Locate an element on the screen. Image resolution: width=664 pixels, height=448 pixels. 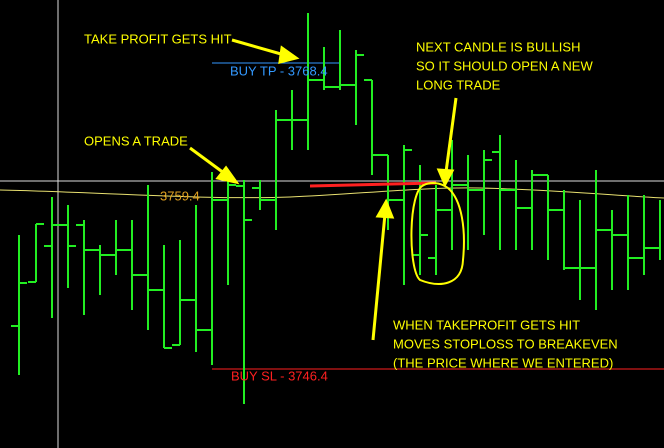
annotation: SO IT SHOULD OPEN A NEW is located at coordinates (504, 65).